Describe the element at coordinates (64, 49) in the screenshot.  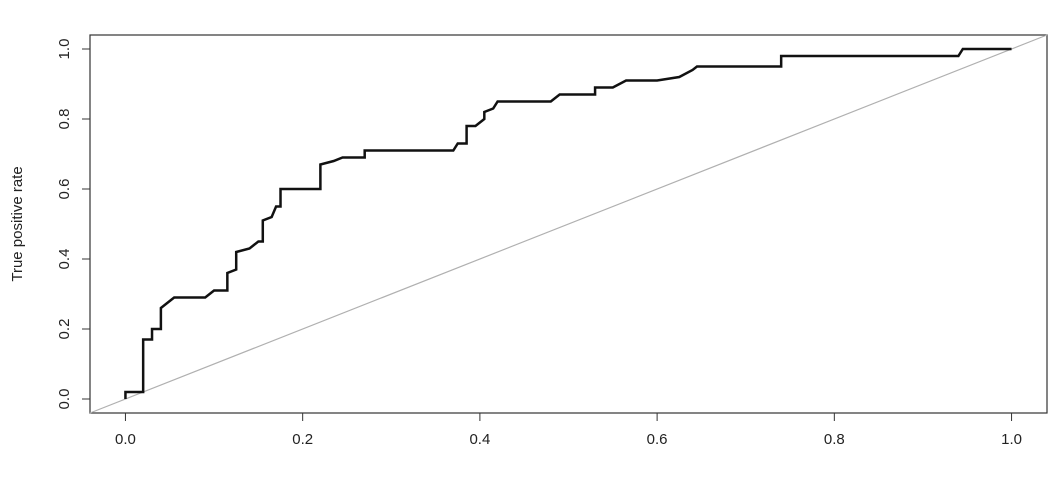
I see `y-tick-label: 1.0` at that location.